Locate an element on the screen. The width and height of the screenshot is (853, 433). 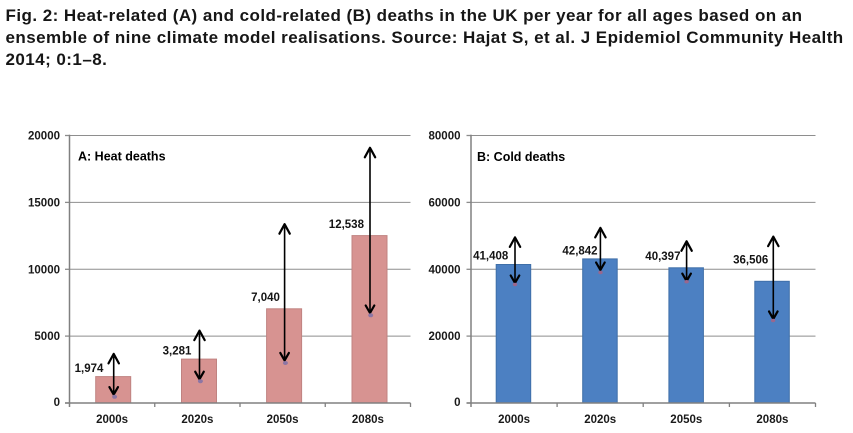
svg-text: 10000 is located at coordinates (44, 270).